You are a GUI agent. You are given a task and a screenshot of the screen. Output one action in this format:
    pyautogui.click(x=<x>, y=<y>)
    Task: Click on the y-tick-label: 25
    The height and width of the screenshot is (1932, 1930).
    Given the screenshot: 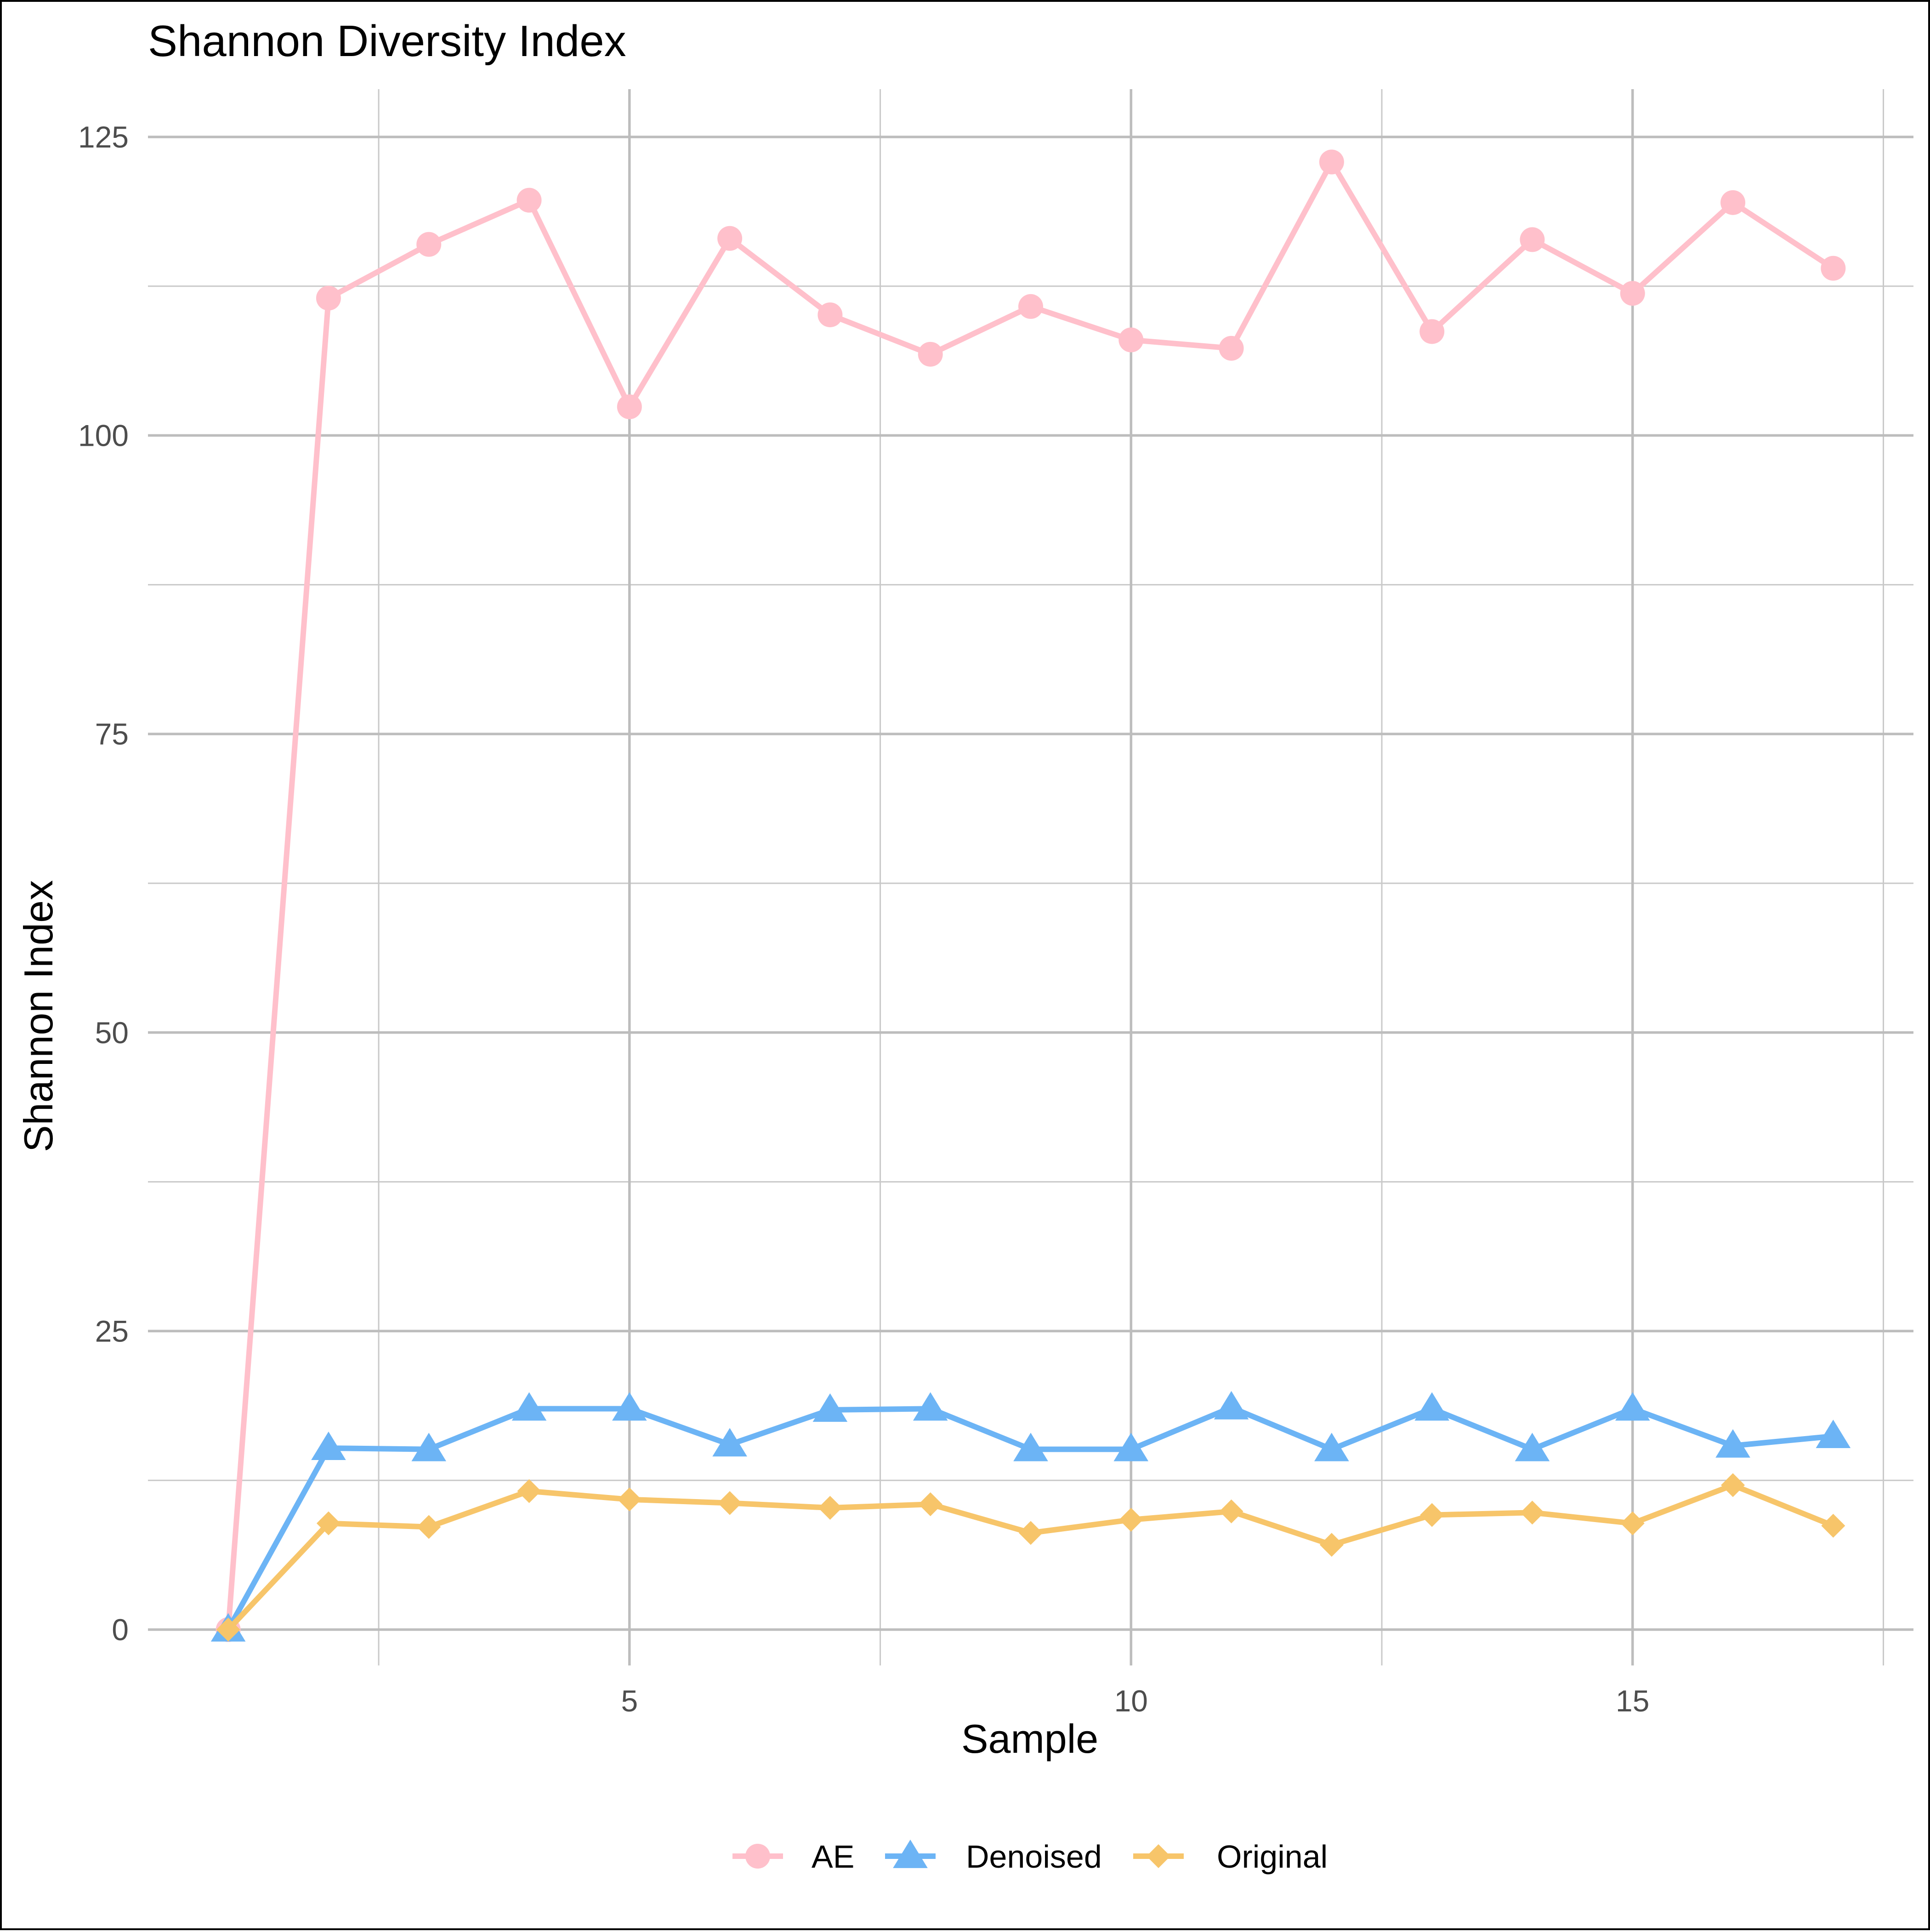 What is the action you would take?
    pyautogui.click(x=112, y=1331)
    